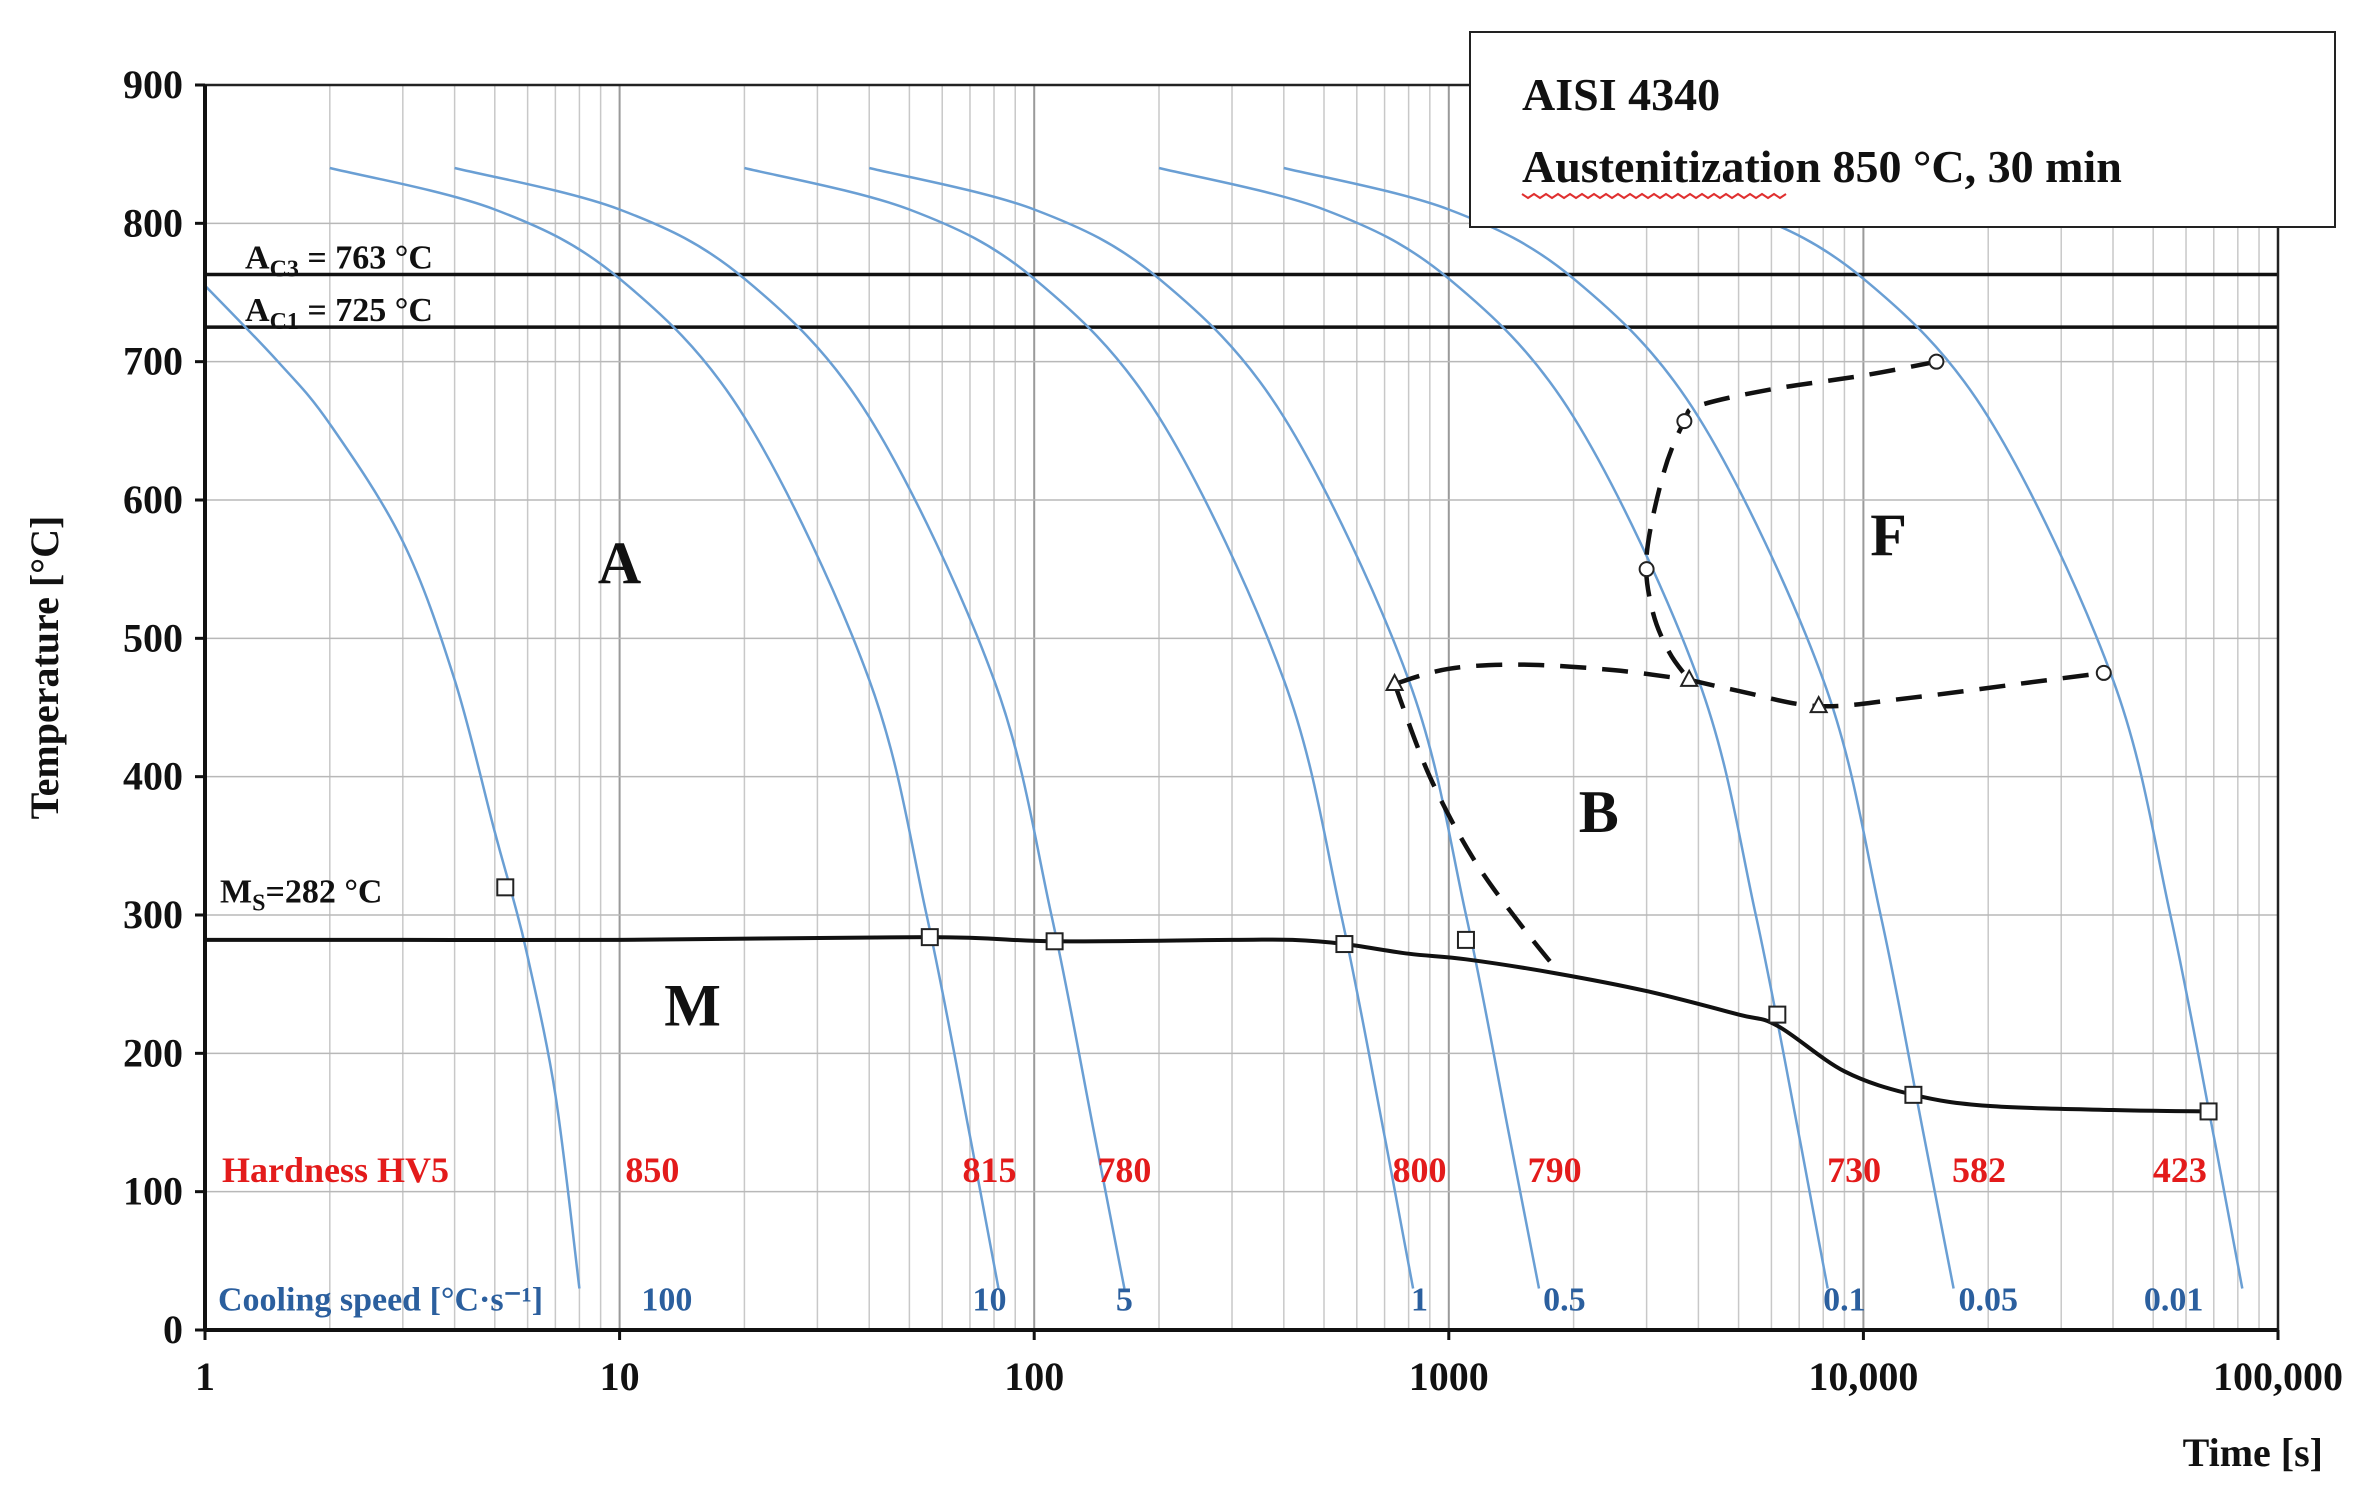 The width and height of the screenshot is (2376, 1500). What do you see at coordinates (1979, 1170) in the screenshot?
I see `hardness-value: 582` at bounding box center [1979, 1170].